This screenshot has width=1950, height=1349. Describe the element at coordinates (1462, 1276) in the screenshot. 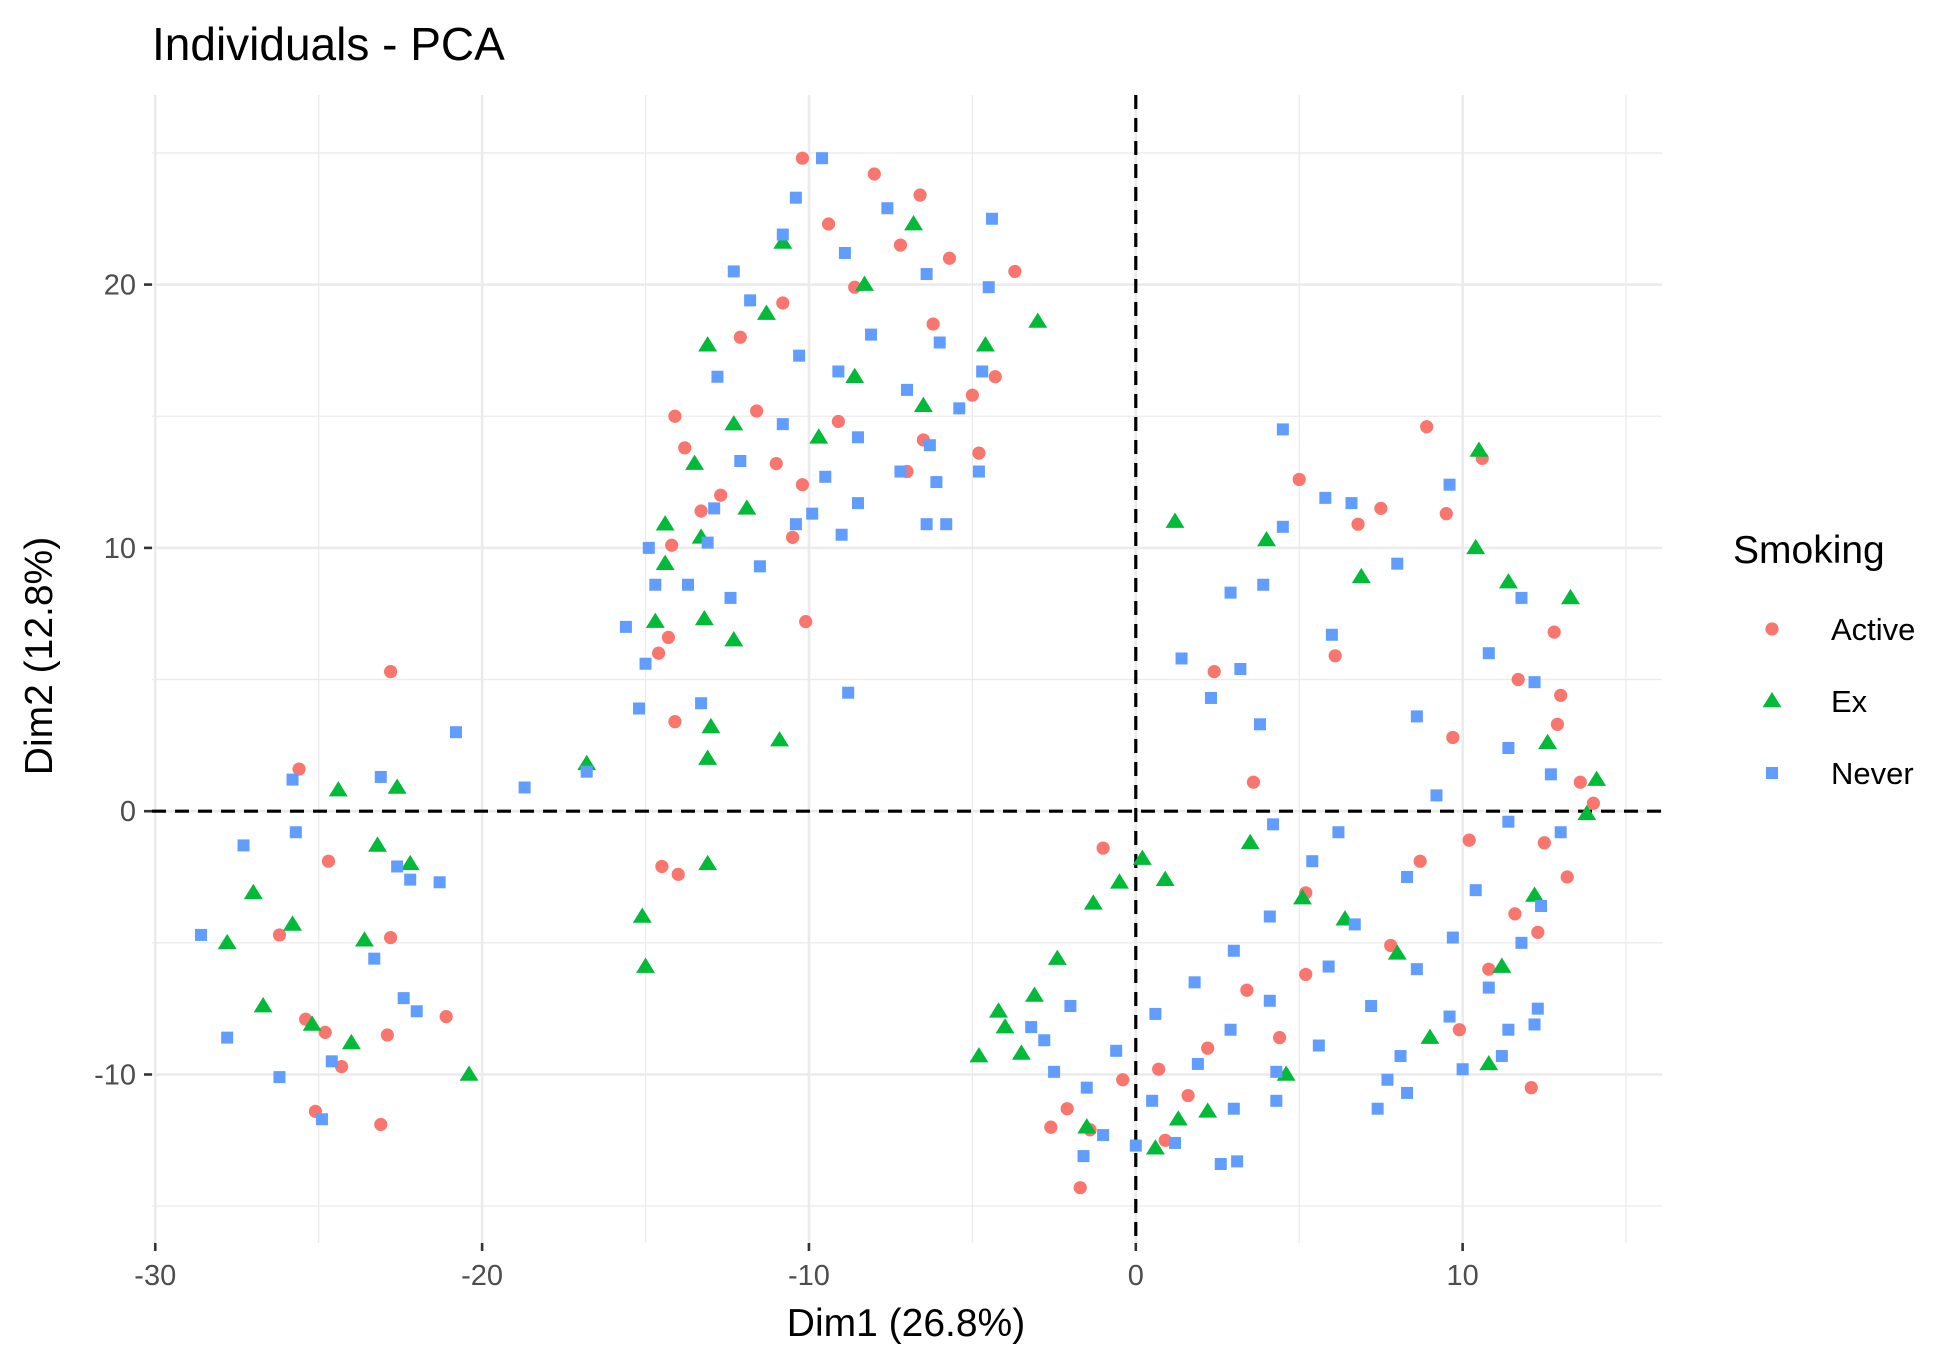

I see `x-tick-label: 10` at that location.